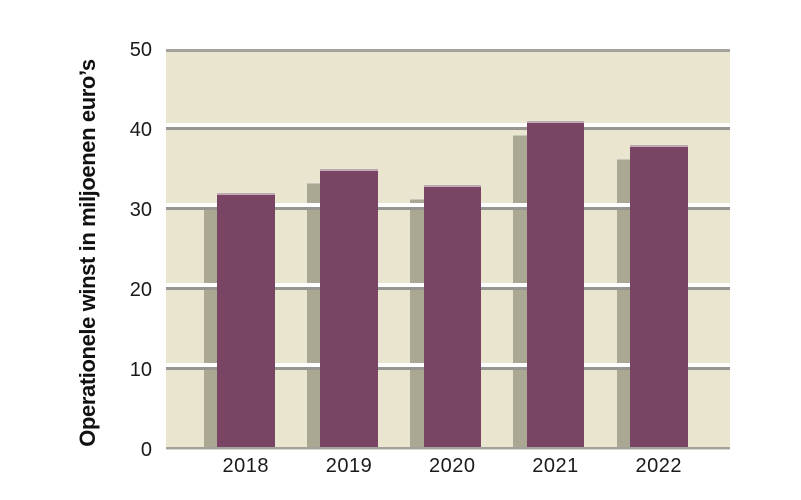  Describe the element at coordinates (140, 370) in the screenshot. I see `y-tick-label: 10` at that location.